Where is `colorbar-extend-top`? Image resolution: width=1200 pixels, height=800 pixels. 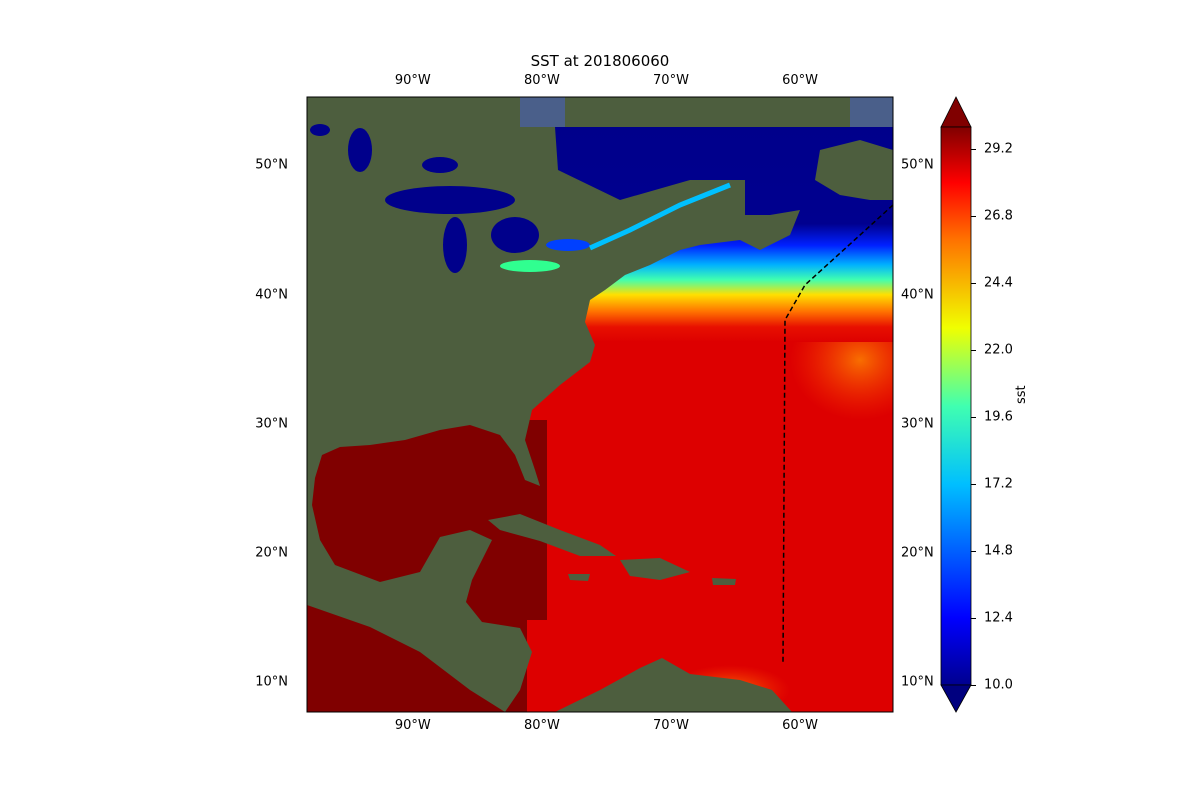 colorbar-extend-top is located at coordinates (956, 112).